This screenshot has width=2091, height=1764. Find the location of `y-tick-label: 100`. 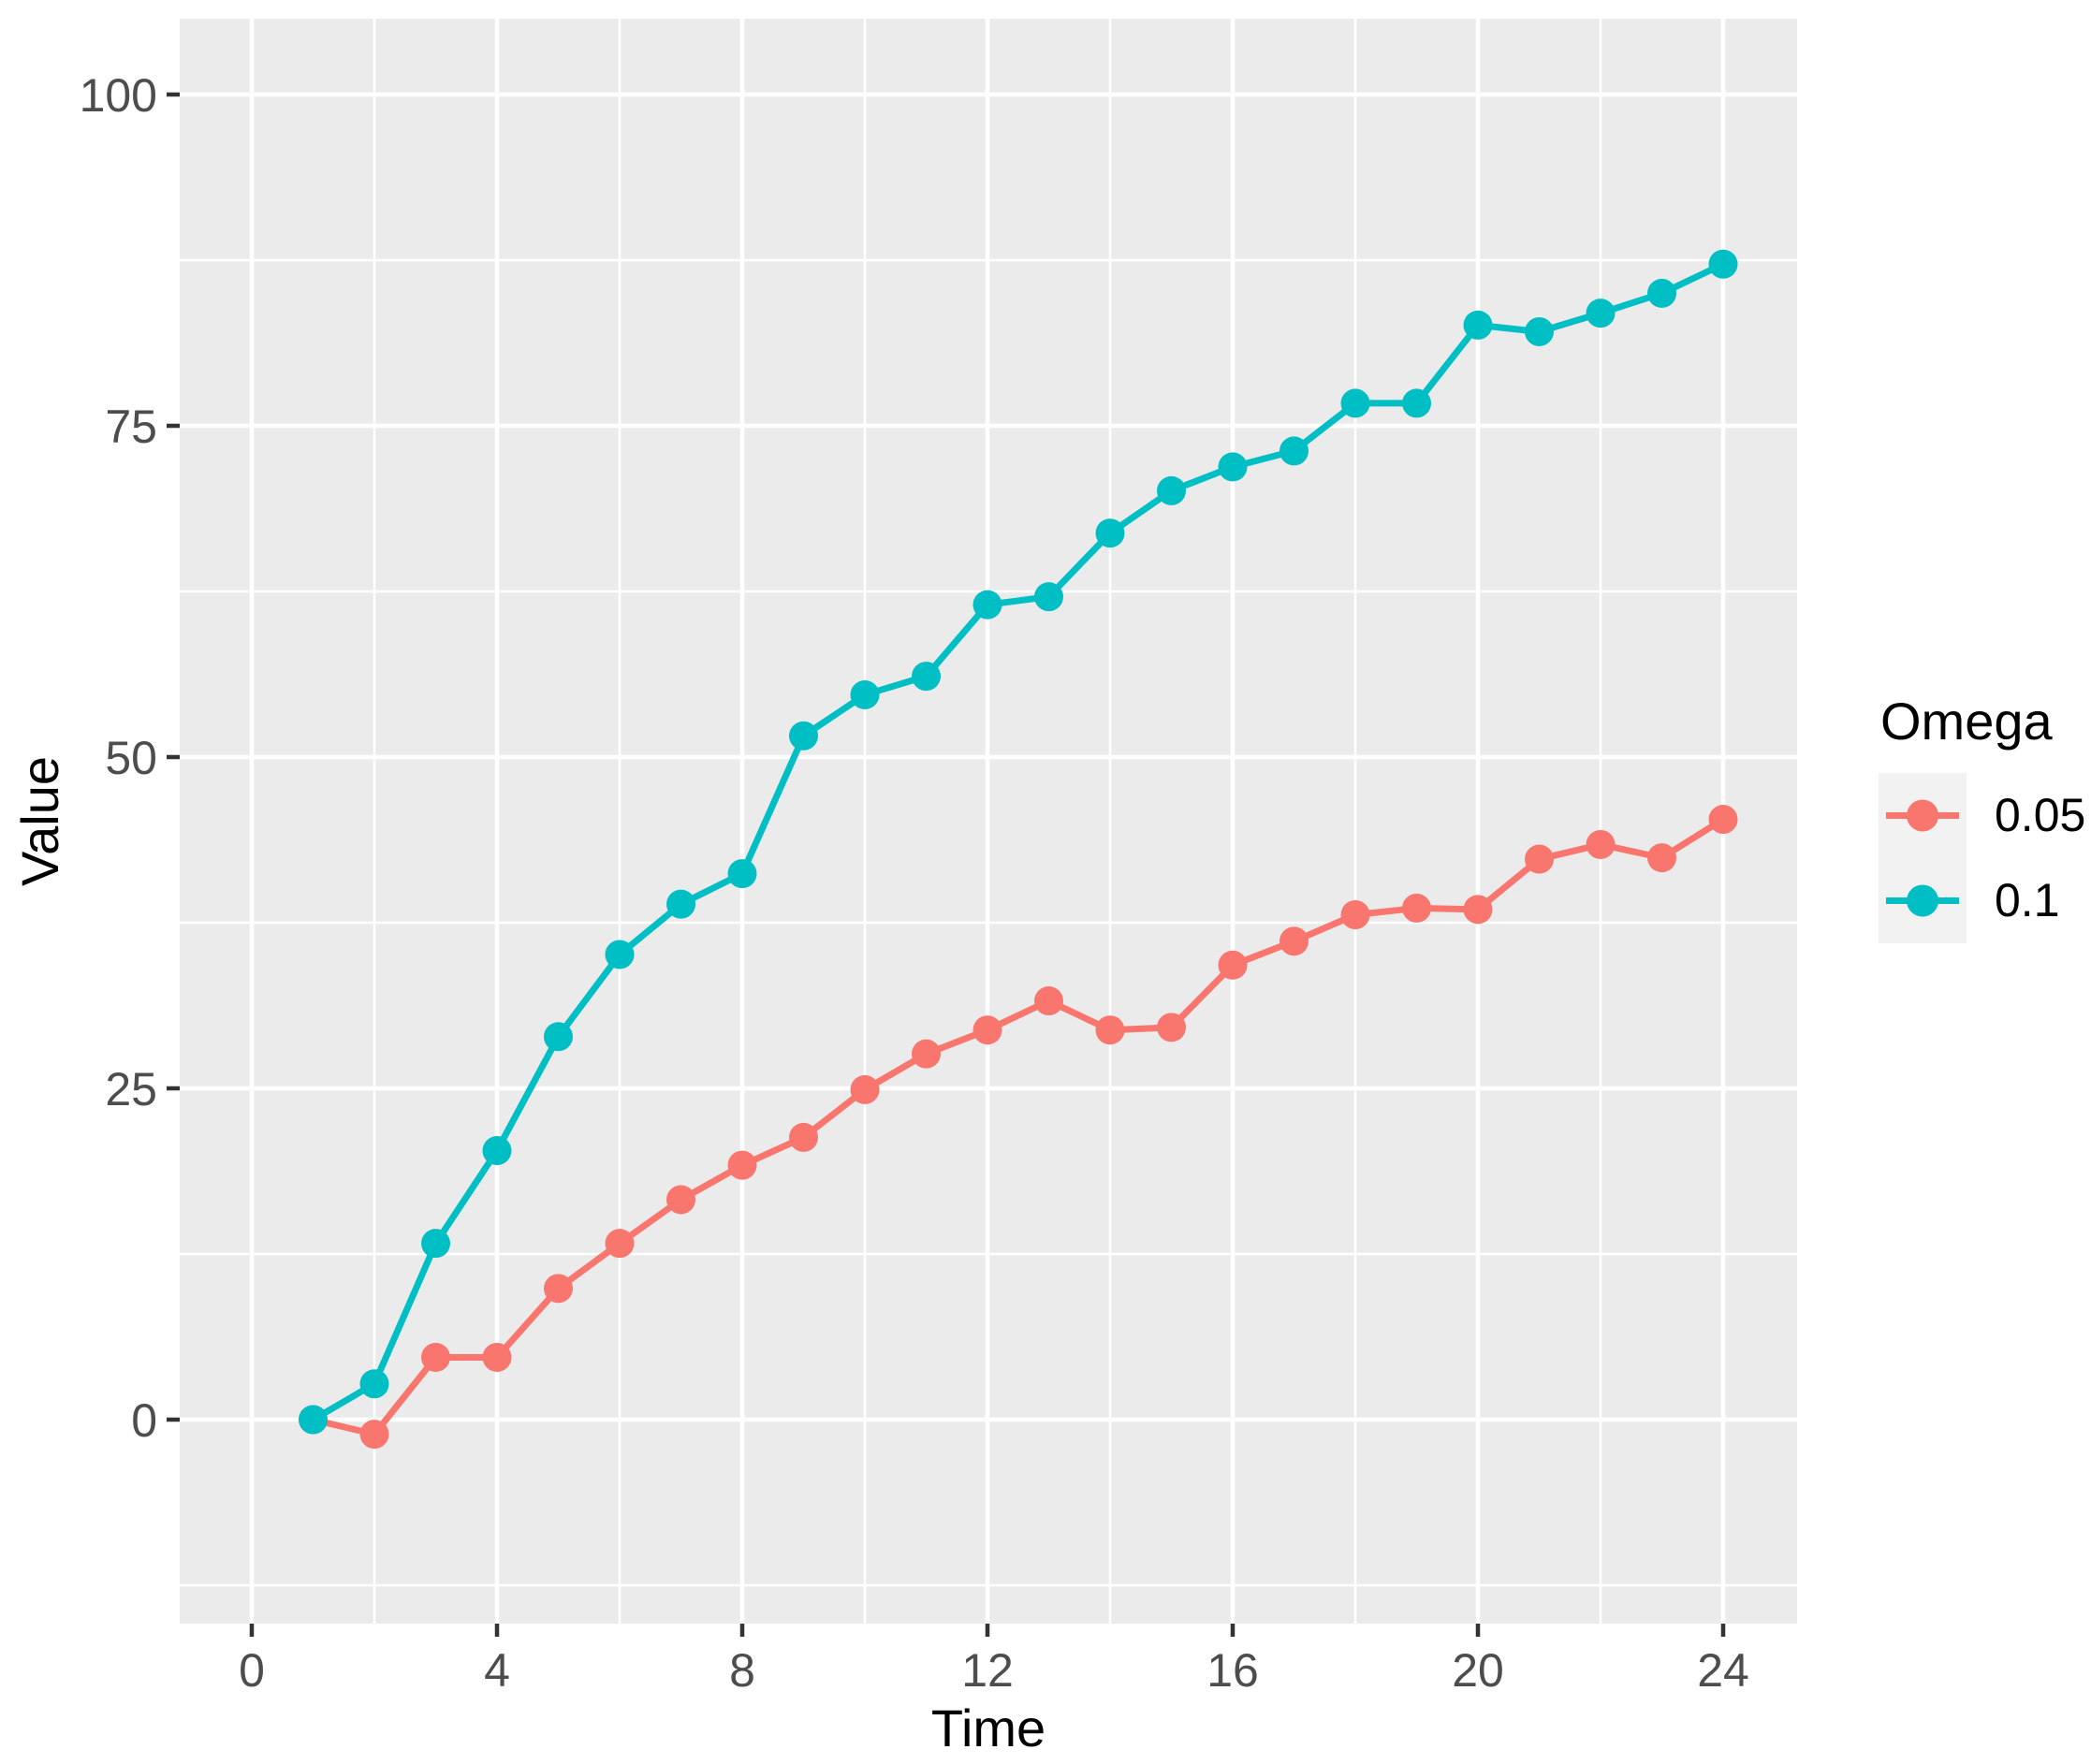

y-tick-label: 100 is located at coordinates (118, 95).